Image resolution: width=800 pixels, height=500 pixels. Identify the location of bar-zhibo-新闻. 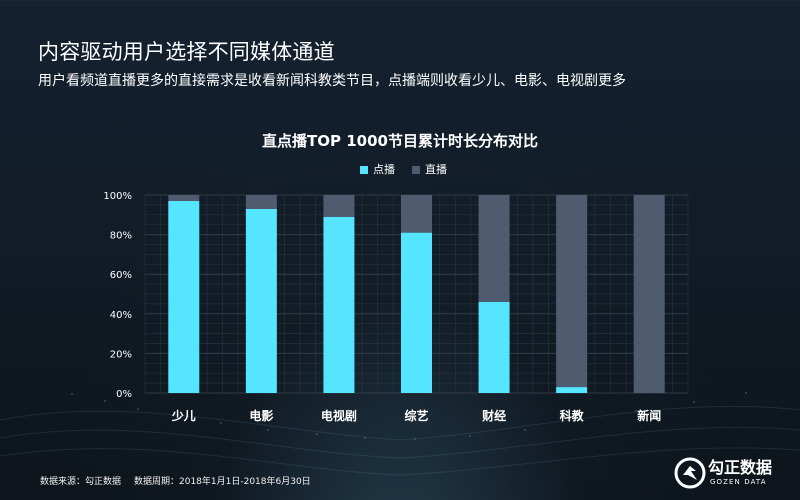
(649, 294).